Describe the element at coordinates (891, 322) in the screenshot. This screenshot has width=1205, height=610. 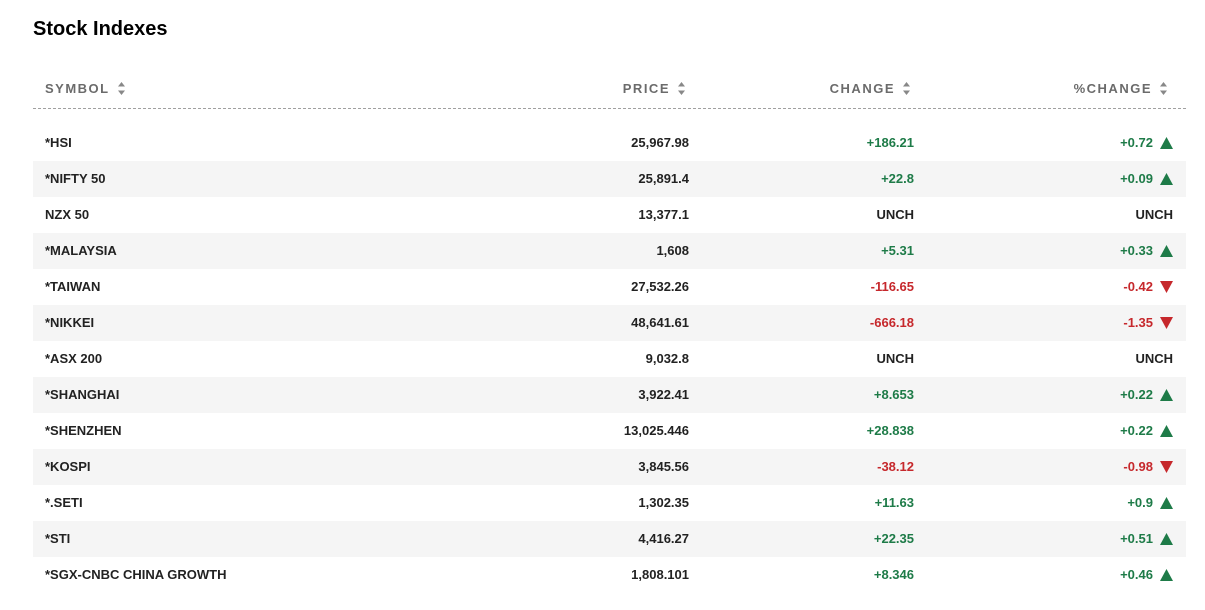
I see `change: -666.18` at that location.